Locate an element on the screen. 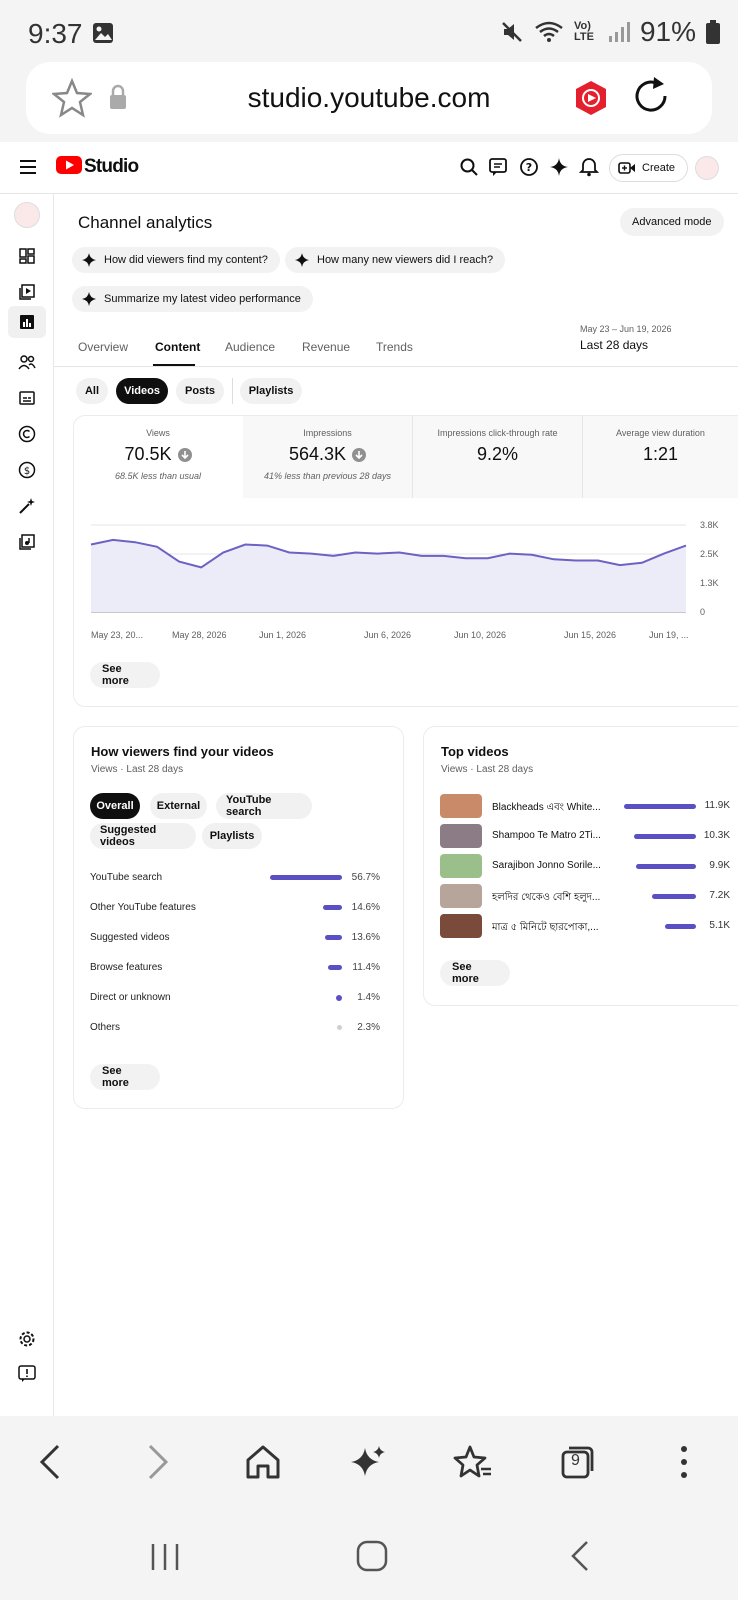 Image resolution: width=738 pixels, height=1600 pixels. system-home-icon is located at coordinates (372, 1558).